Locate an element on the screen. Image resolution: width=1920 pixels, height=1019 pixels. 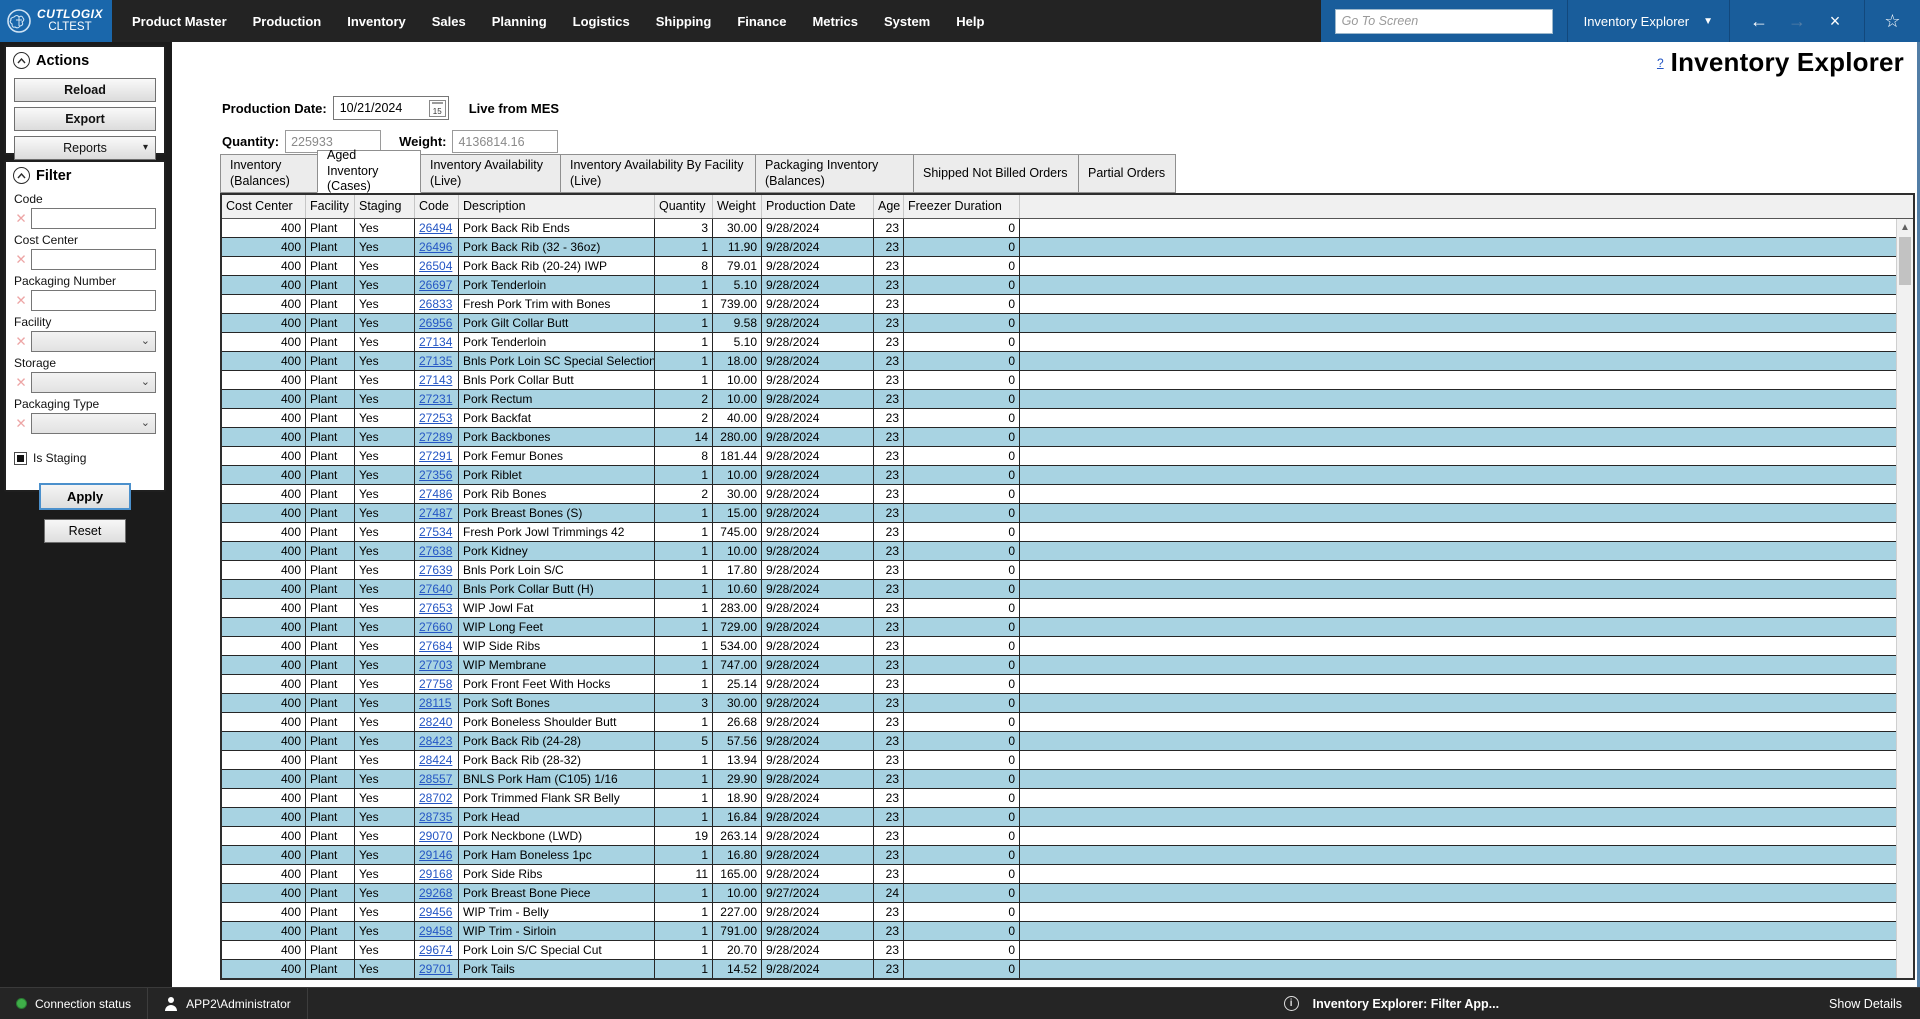
screen-selector-dropdown: Inventory Explorer ▼ is located at coordinates (1647, 21).